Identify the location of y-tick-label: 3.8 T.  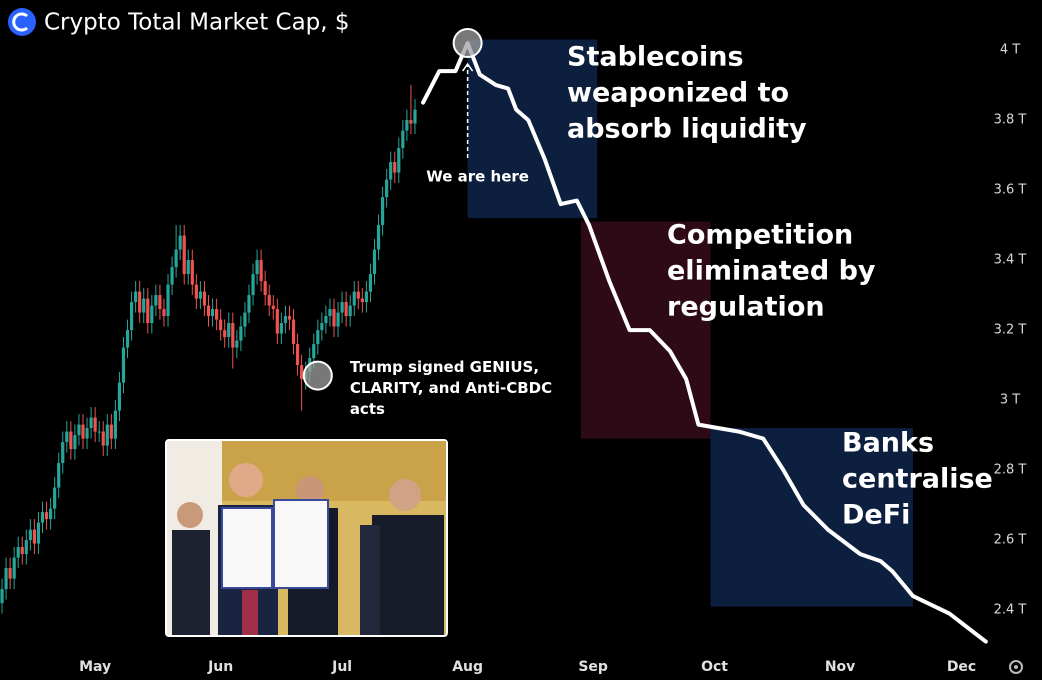
(1010, 120).